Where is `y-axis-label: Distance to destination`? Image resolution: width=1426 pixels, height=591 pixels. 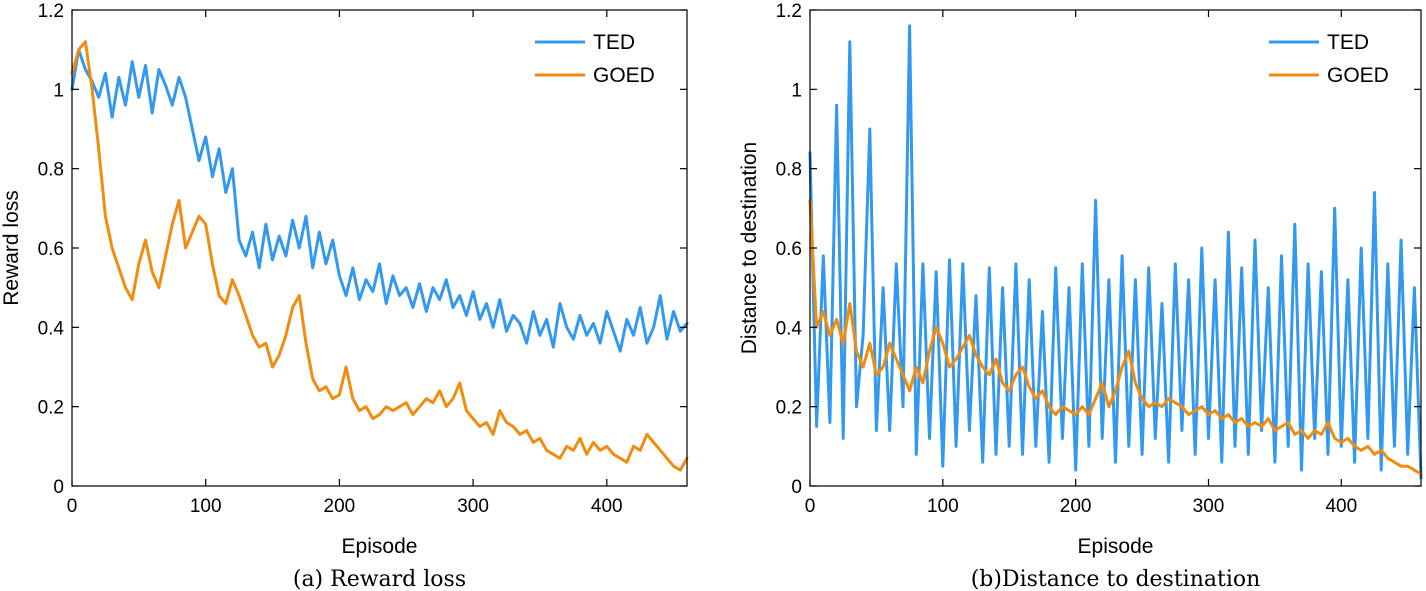
y-axis-label: Distance to destination is located at coordinates (749, 248).